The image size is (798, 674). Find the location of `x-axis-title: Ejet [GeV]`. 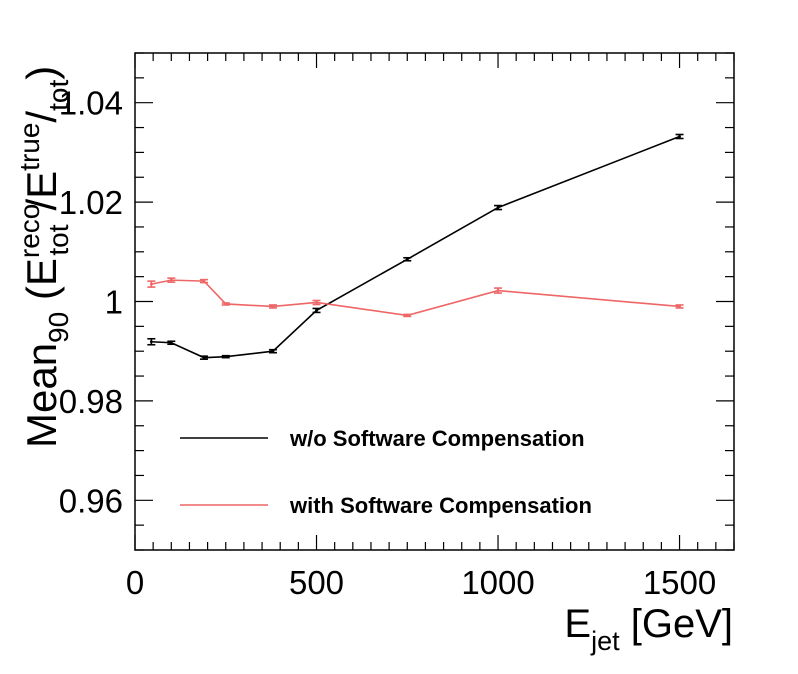

x-axis-title: Ejet [GeV] is located at coordinates (648, 629).